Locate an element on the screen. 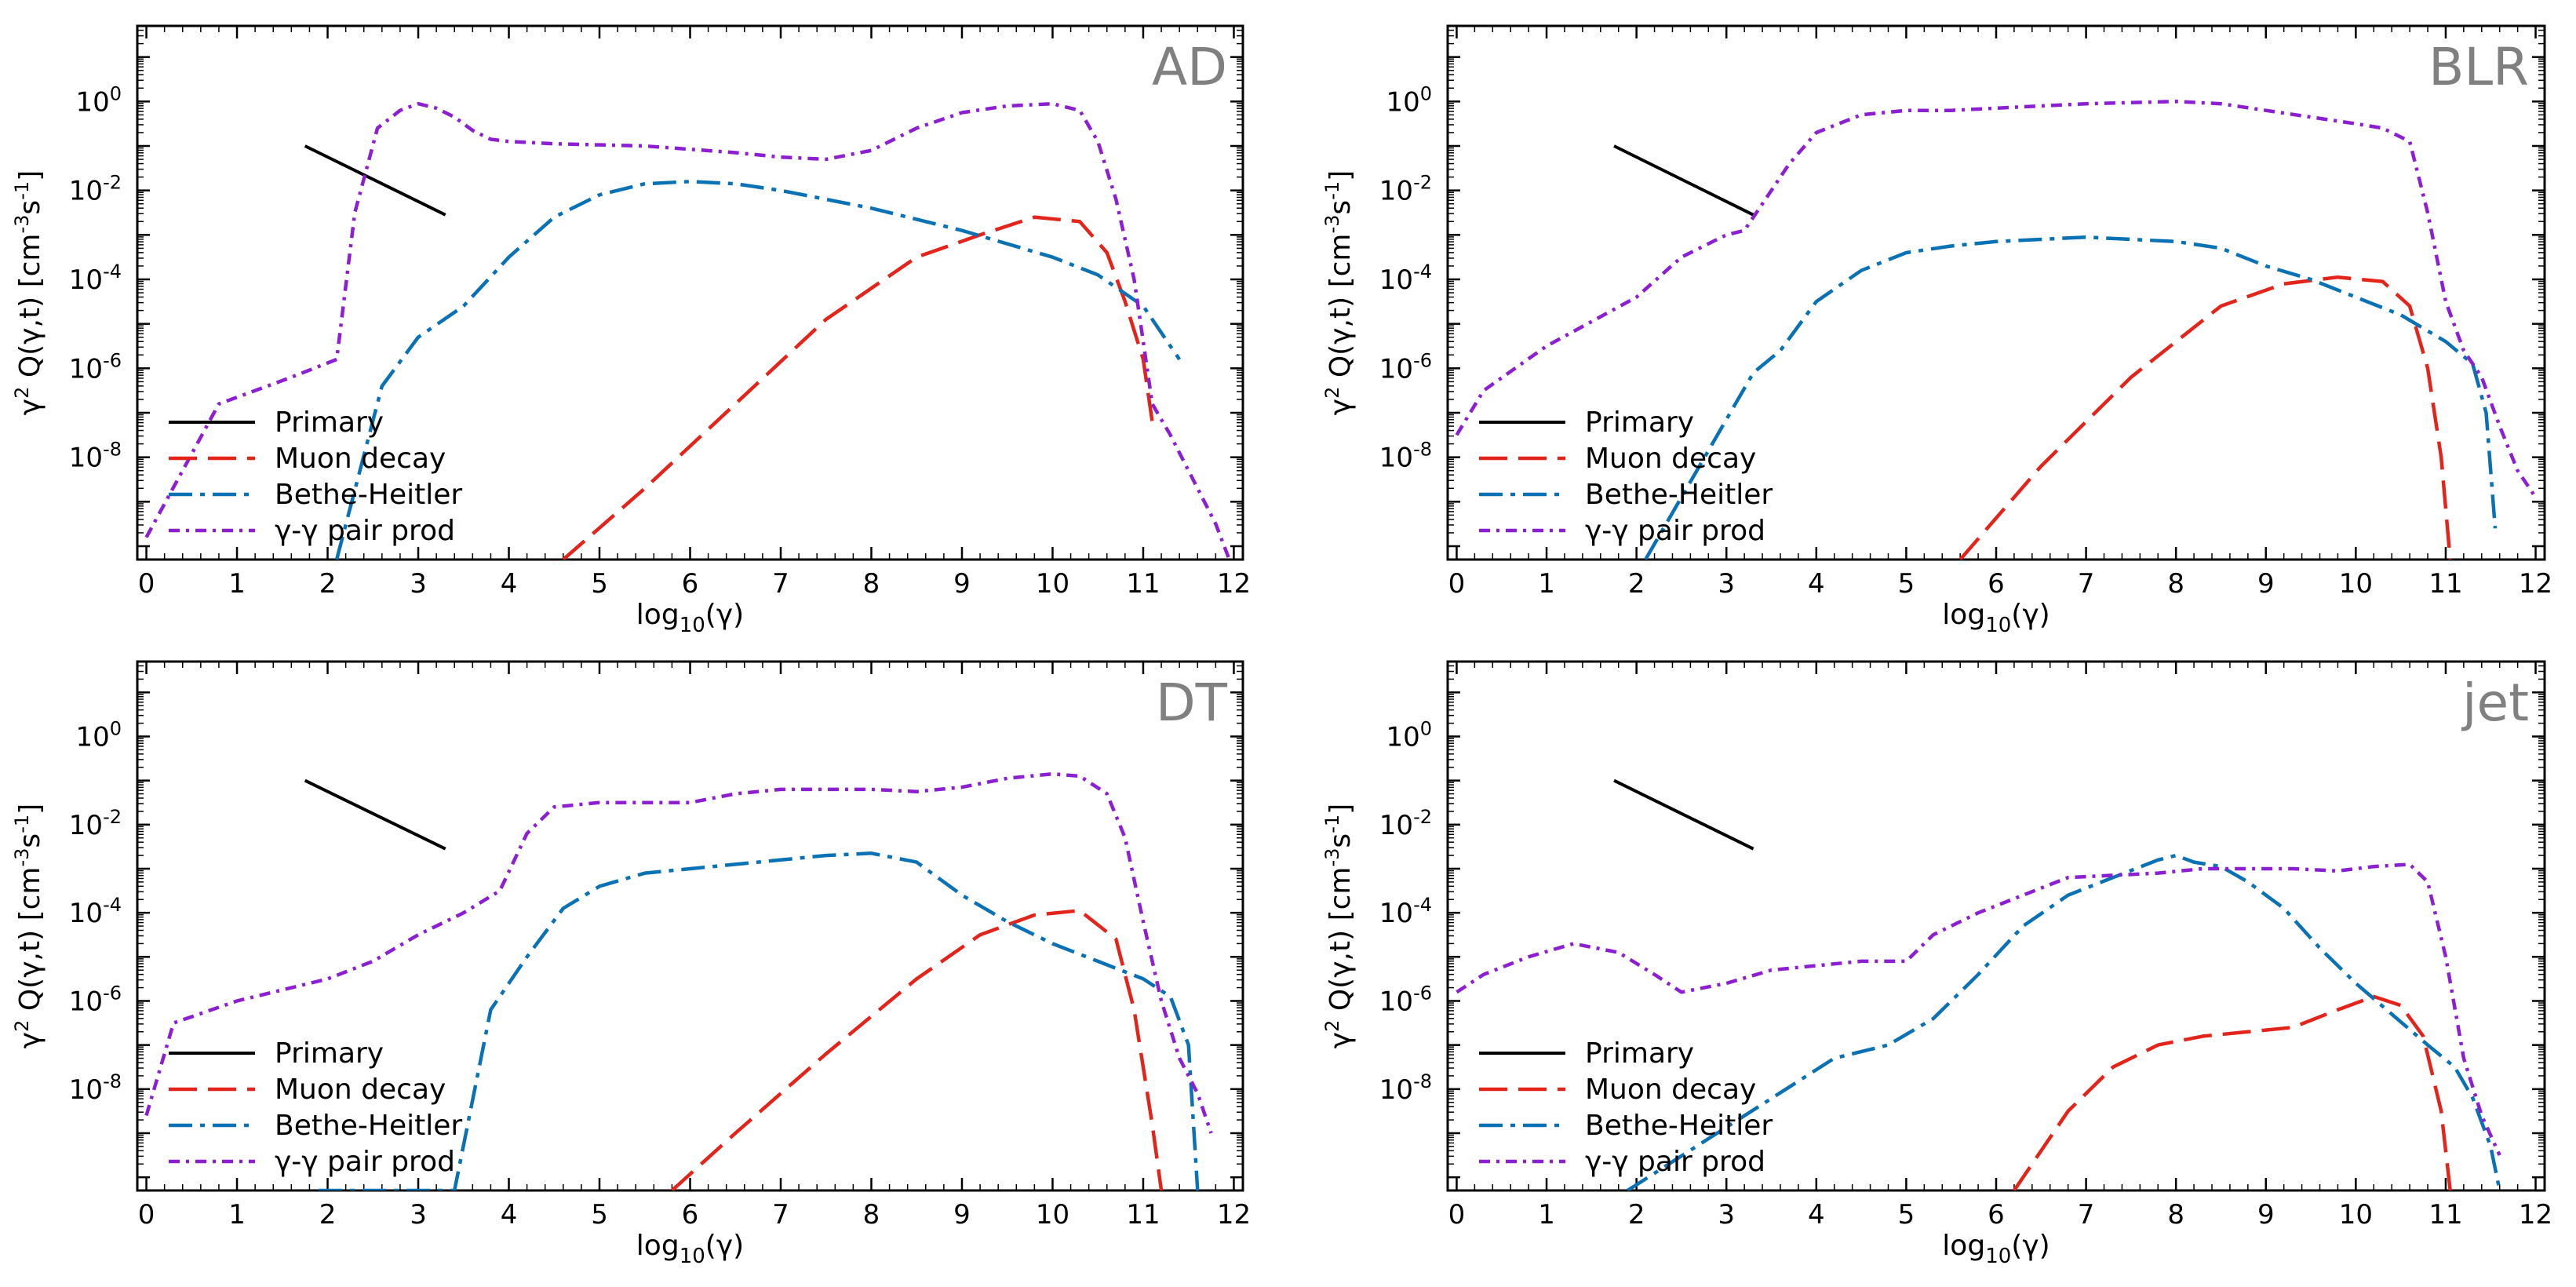 This screenshot has width=2576, height=1287. panel-title: BLR is located at coordinates (2478, 67).